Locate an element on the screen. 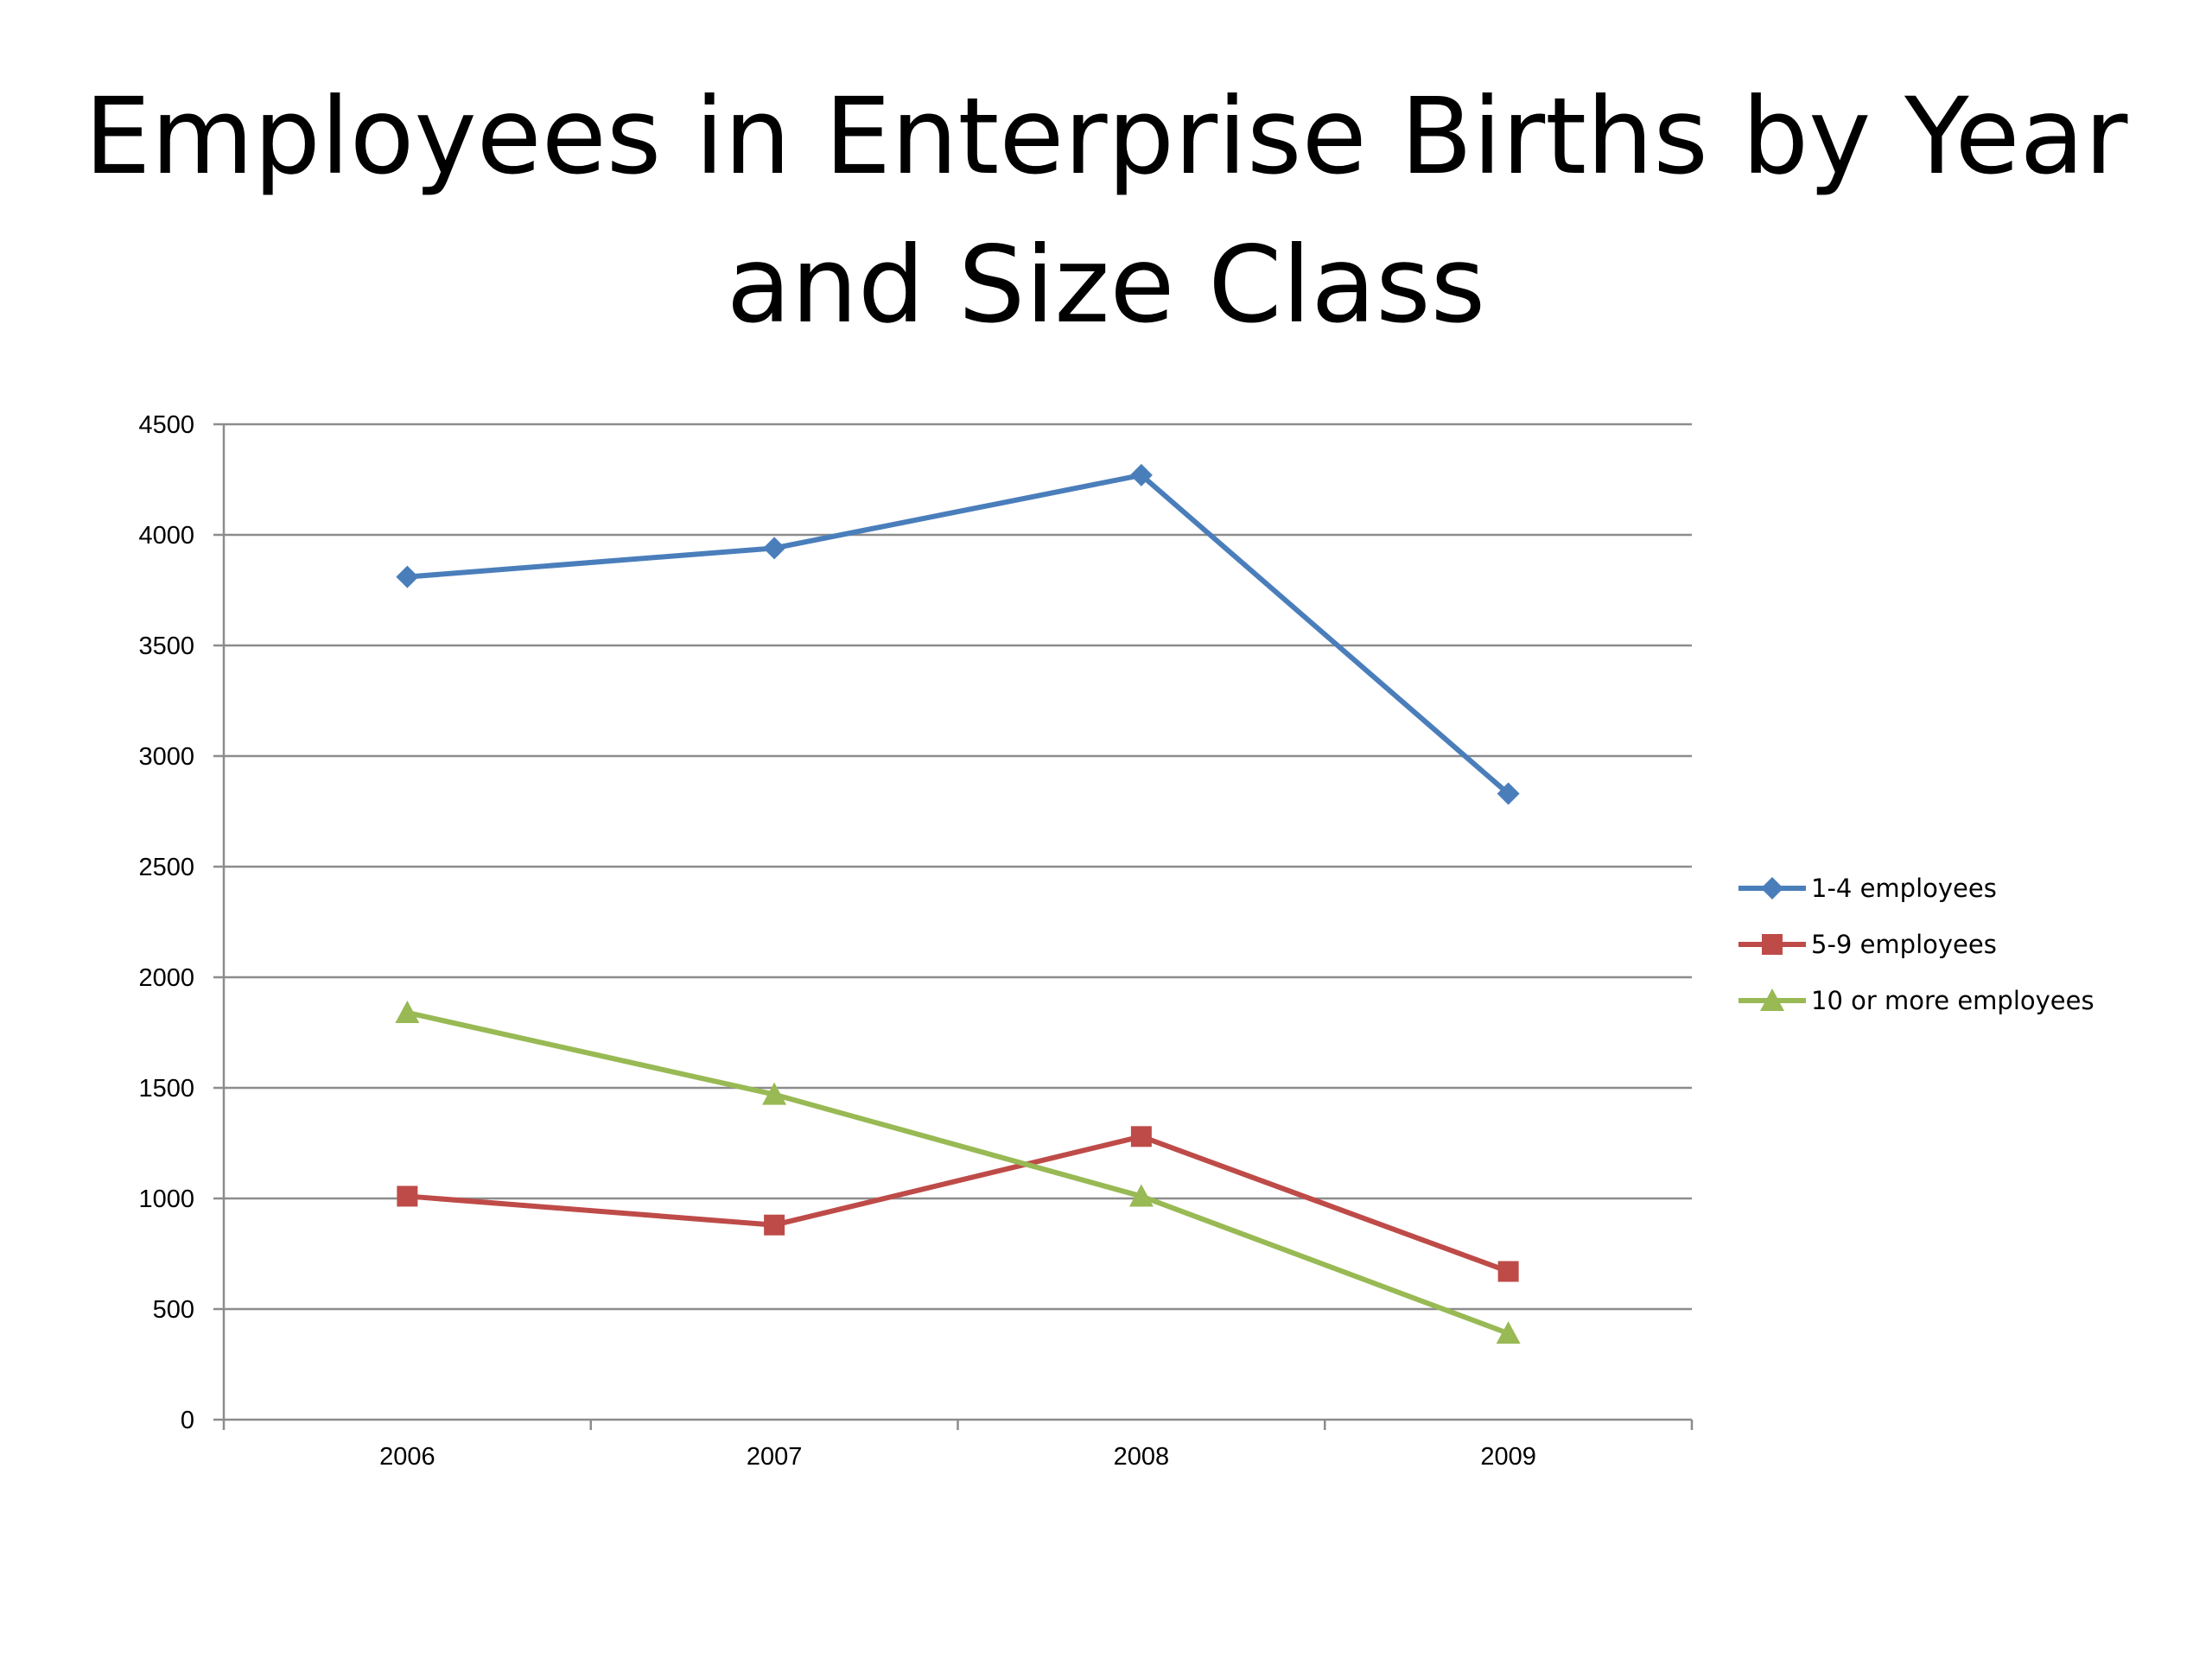 Image resolution: width=2212 pixels, height=1659 pixels. legend-entry: 10 or more employees is located at coordinates (1916, 1000).